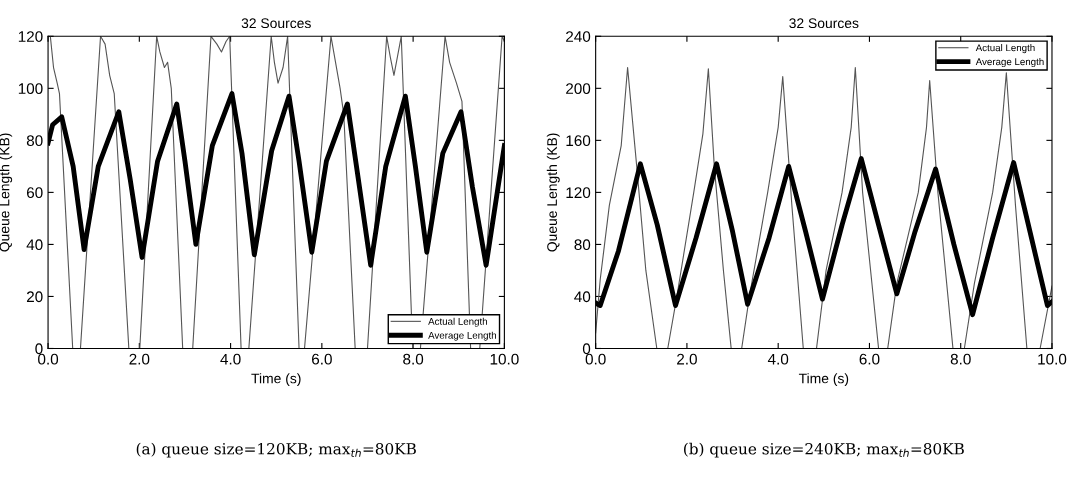 The image size is (1068, 484). What do you see at coordinates (578, 89) in the screenshot?
I see `y-tick-label: 200` at bounding box center [578, 89].